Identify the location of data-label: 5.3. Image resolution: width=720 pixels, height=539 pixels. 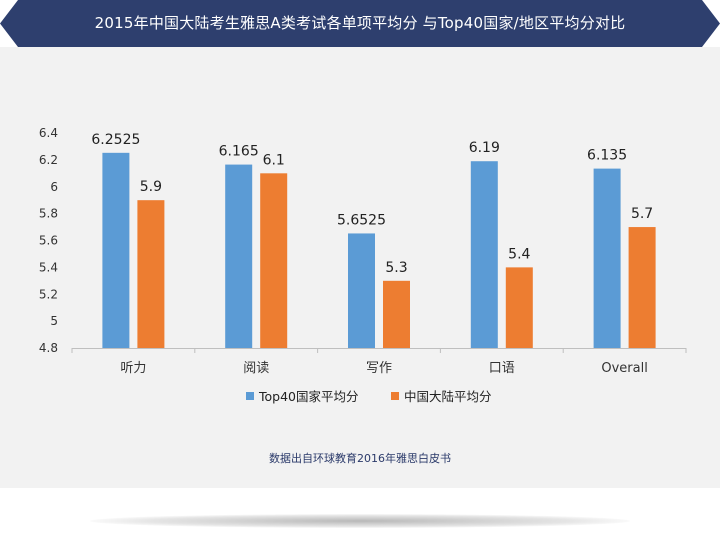
(396, 268).